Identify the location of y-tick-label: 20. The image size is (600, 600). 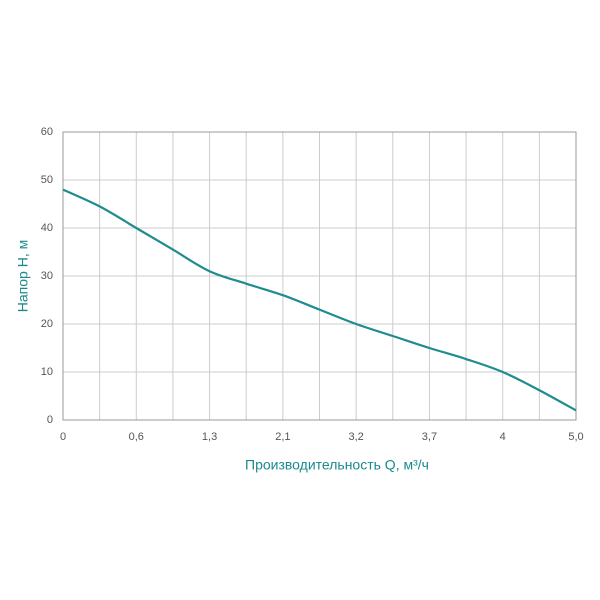
(47, 324).